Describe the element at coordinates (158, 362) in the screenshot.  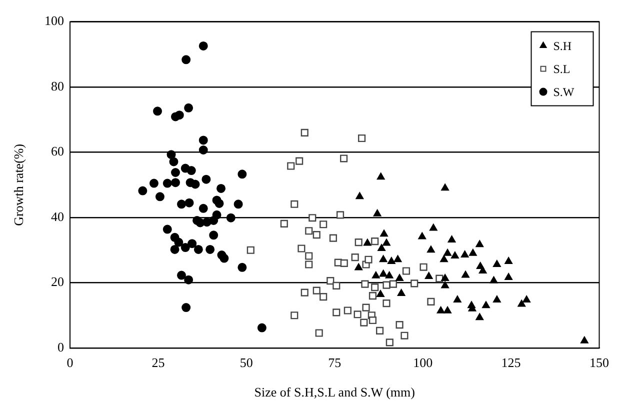
I see `x-tick-label: 25` at that location.